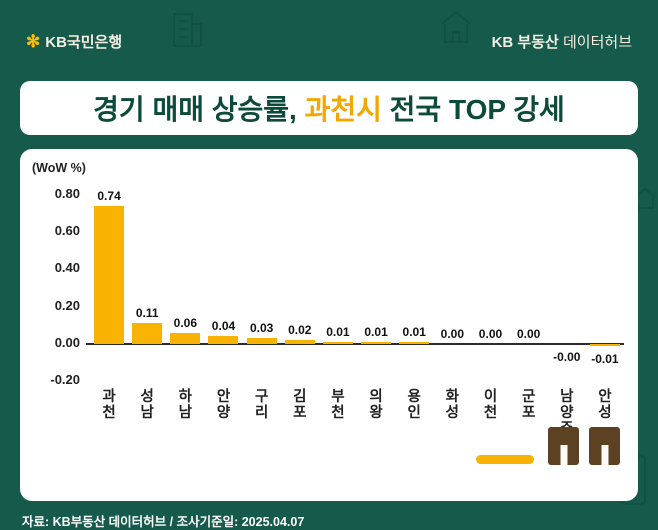  Describe the element at coordinates (223, 326) in the screenshot. I see `bar-value-label: 0.04` at that location.